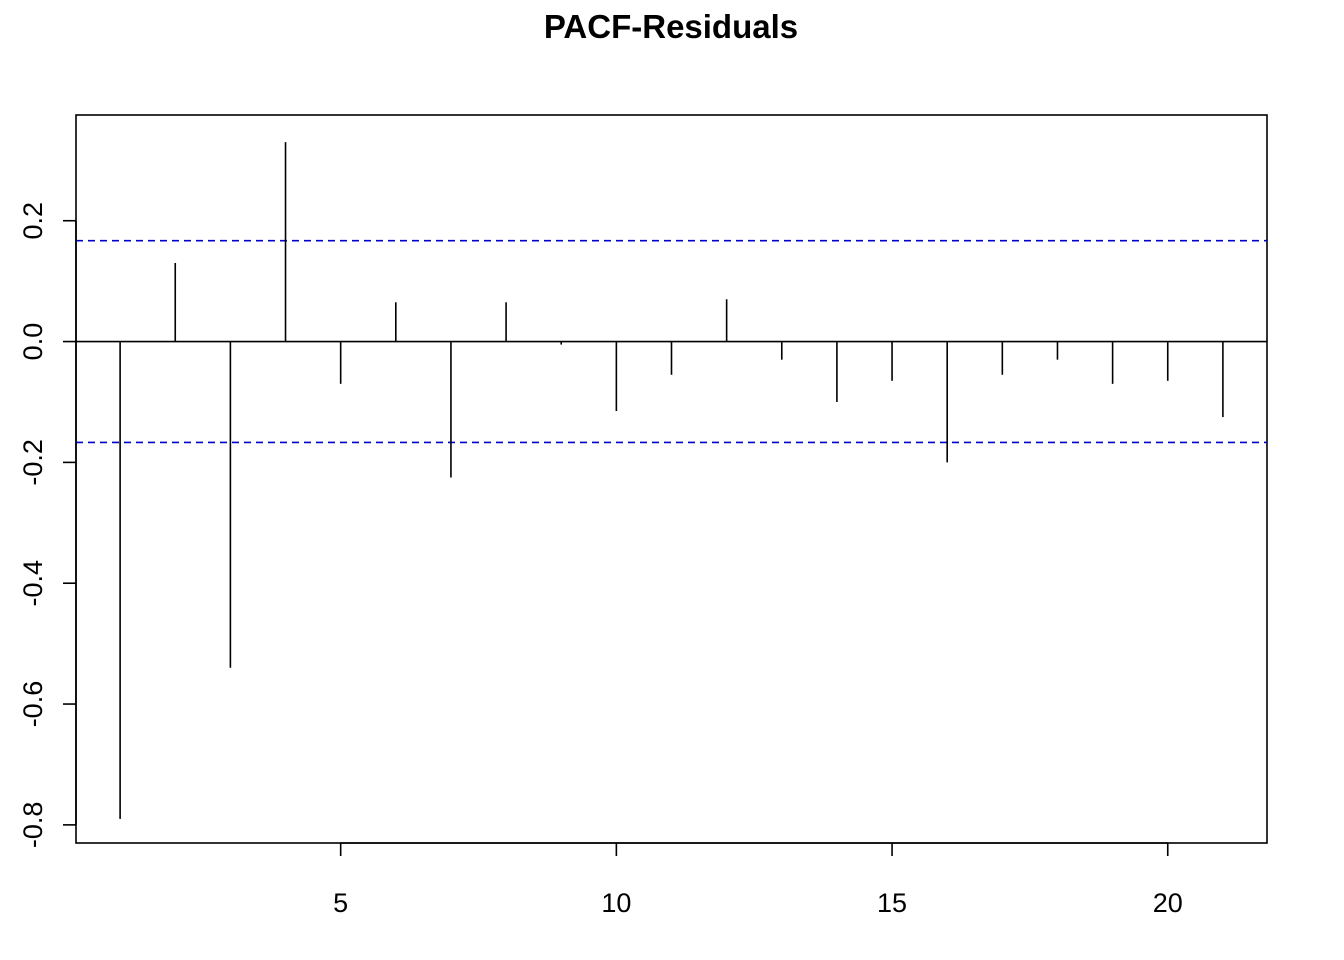 The image size is (1344, 960). Describe the element at coordinates (33, 342) in the screenshot. I see `y-tick-label: 0.0` at that location.